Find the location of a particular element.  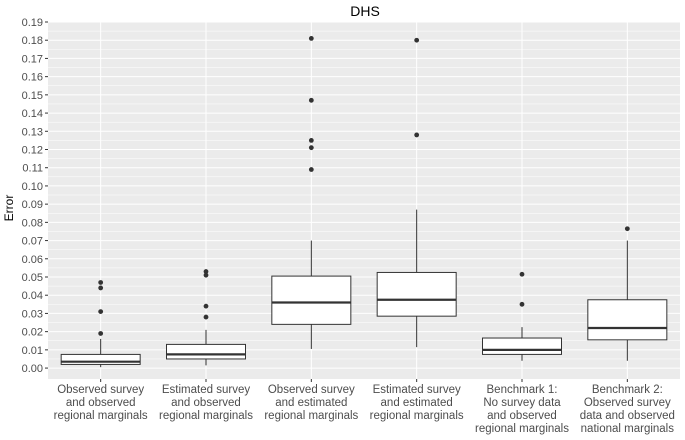

y-tick-label: 0.06 is located at coordinates (32, 260).